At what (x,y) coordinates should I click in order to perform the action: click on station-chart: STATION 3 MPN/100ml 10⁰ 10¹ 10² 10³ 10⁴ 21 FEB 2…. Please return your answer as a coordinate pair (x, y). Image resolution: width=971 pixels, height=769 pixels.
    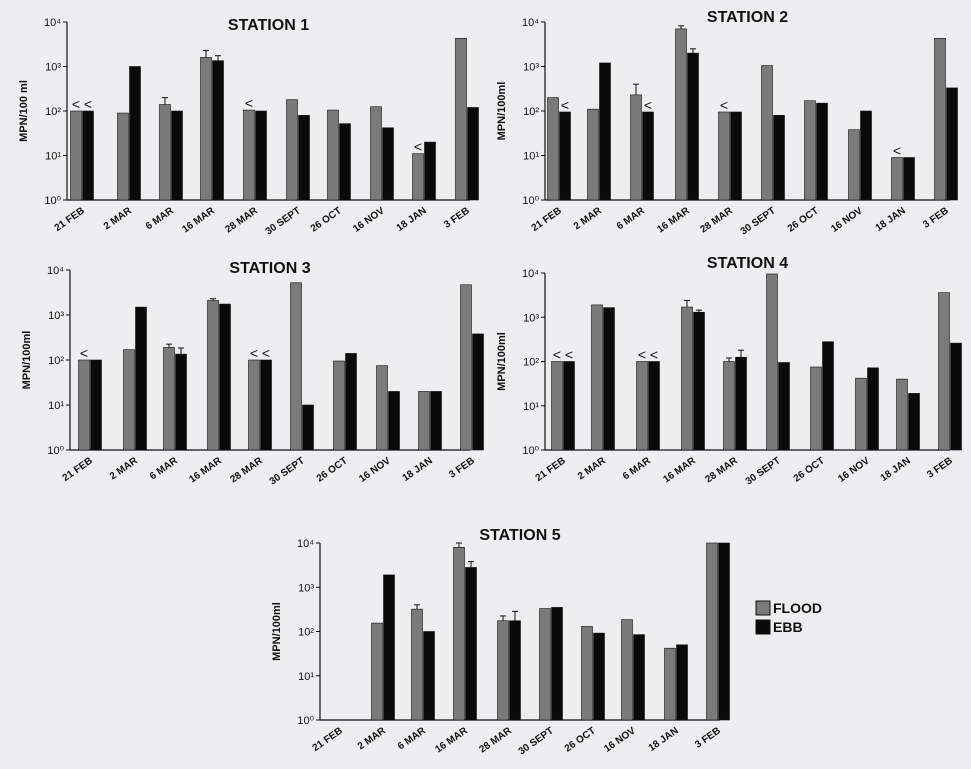
    Looking at the image, I should click on (252, 373).